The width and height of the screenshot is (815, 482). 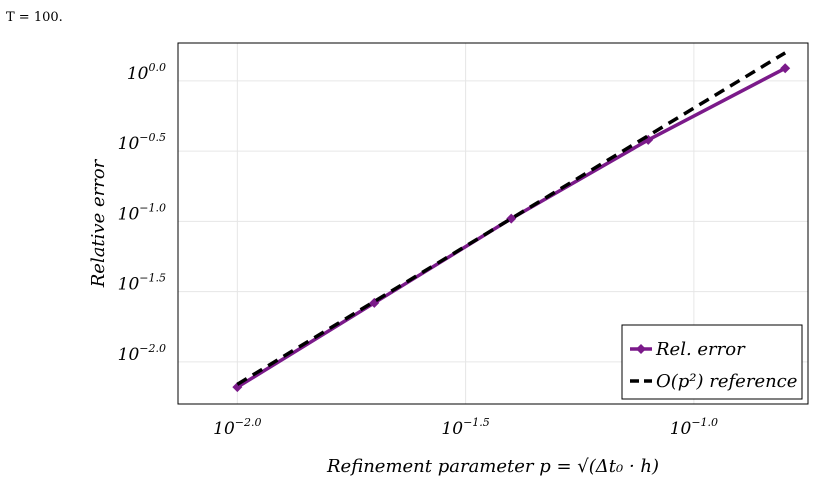 What do you see at coordinates (142, 212) in the screenshot?
I see `y-tick-label: 10−1.0` at bounding box center [142, 212].